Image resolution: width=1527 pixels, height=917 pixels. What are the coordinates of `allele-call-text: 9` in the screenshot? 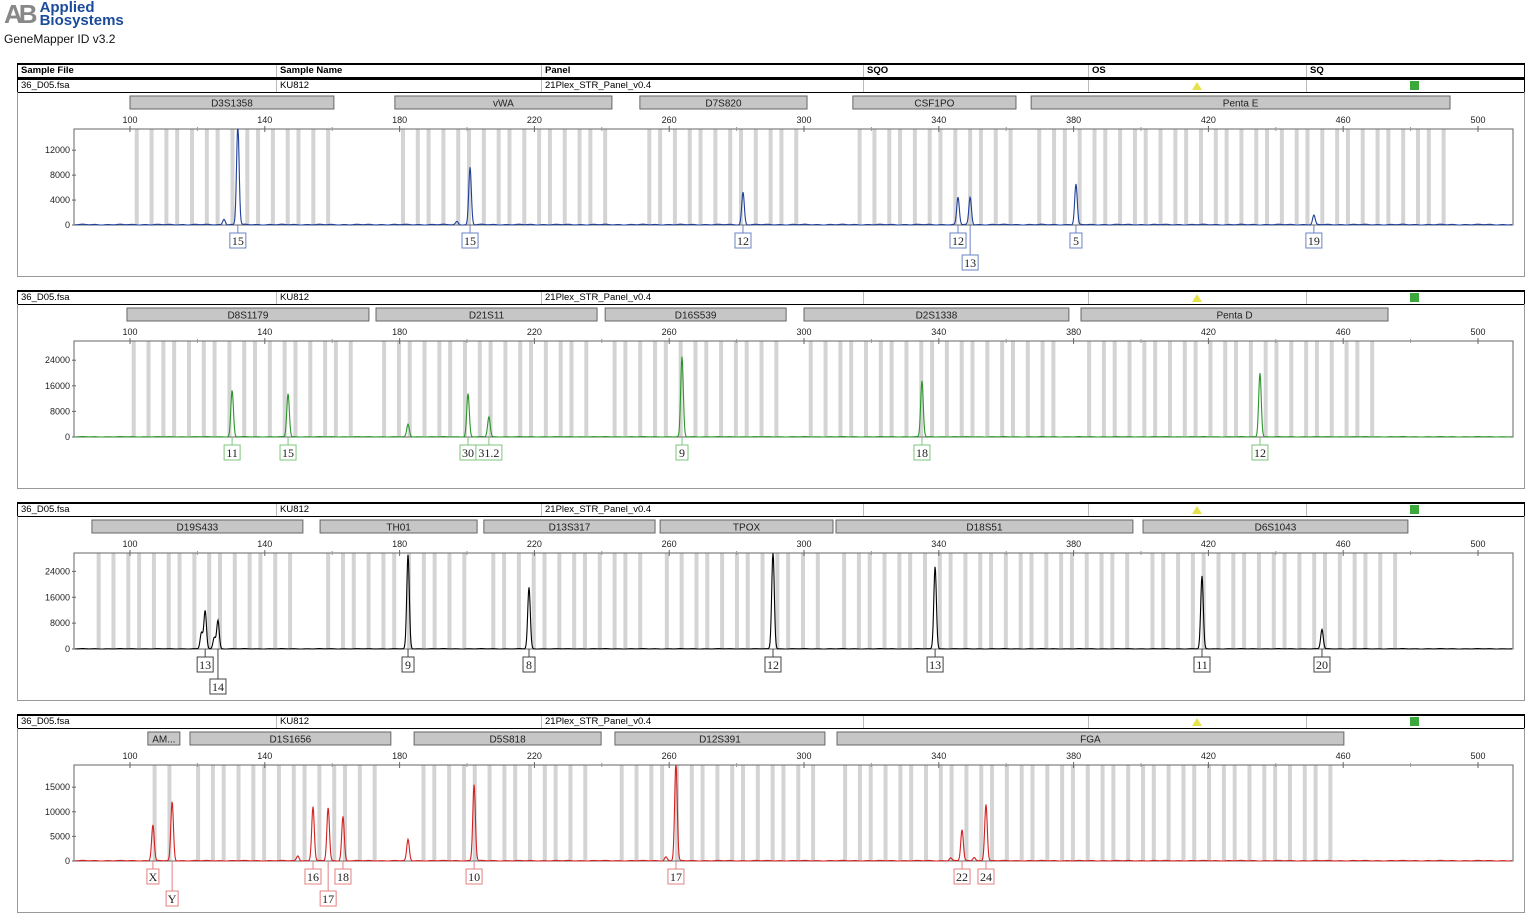 It's located at (682, 453).